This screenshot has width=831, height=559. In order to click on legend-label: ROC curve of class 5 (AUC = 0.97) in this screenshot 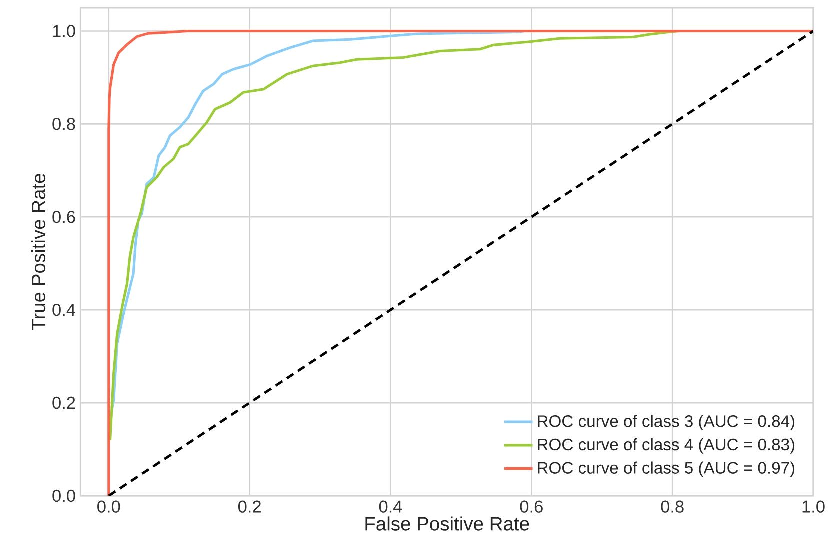, I will do `click(666, 470)`.